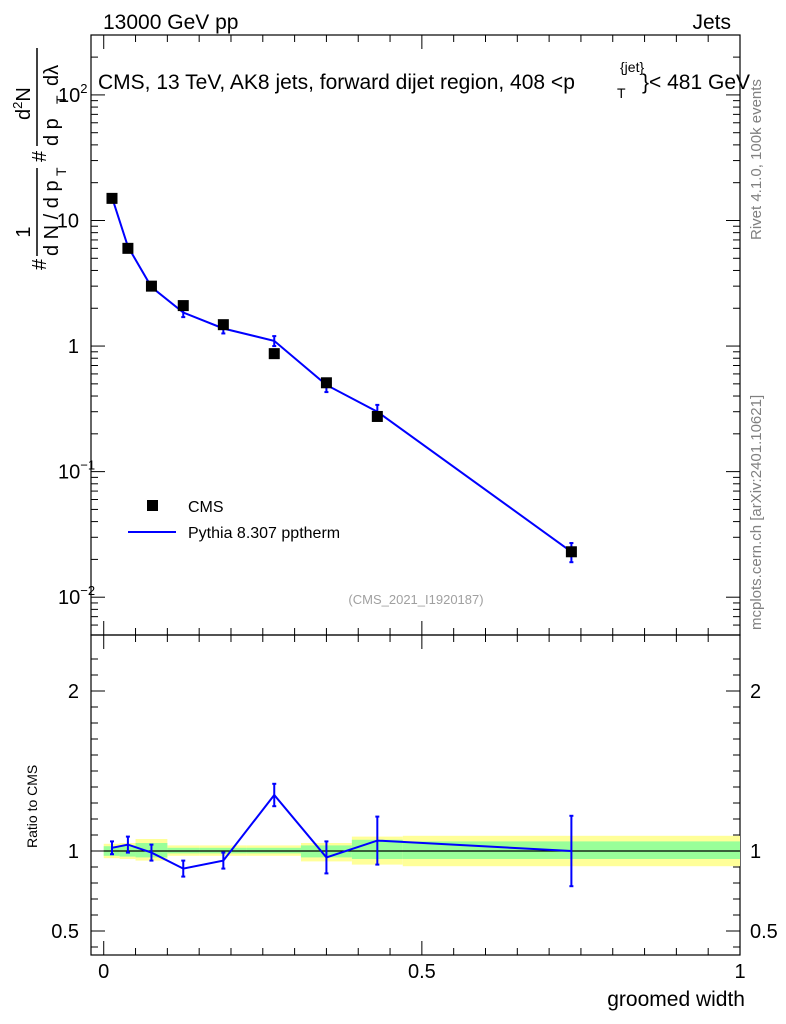 The width and height of the screenshot is (786, 1024). Describe the element at coordinates (422, 972) in the screenshot. I see `ratio-xtick-label-1: 0.5` at that location.